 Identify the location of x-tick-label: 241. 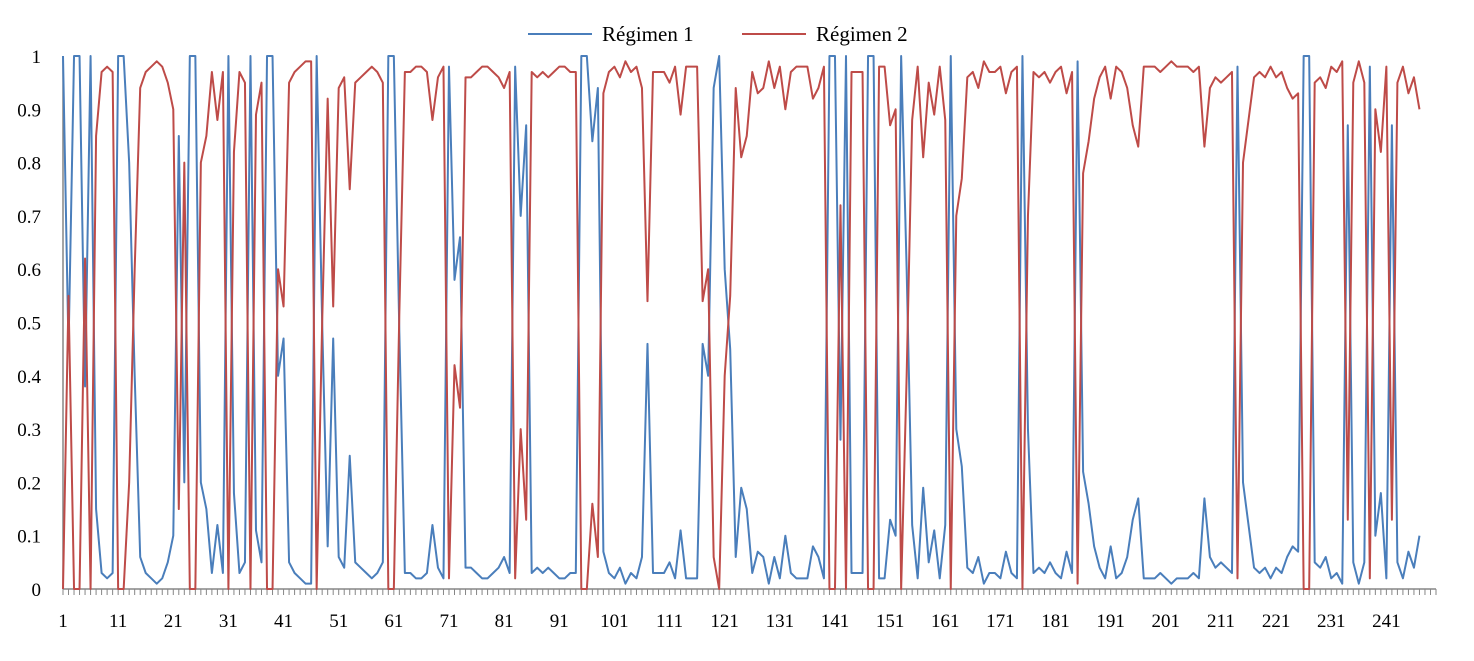
(1386, 621).